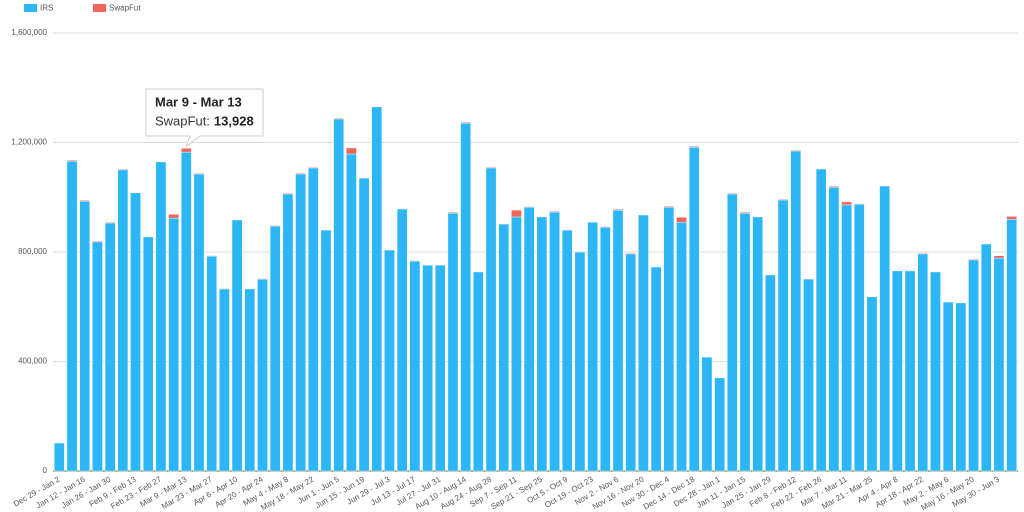  Describe the element at coordinates (46, 8) in the screenshot. I see `legend-label: IRS` at that location.